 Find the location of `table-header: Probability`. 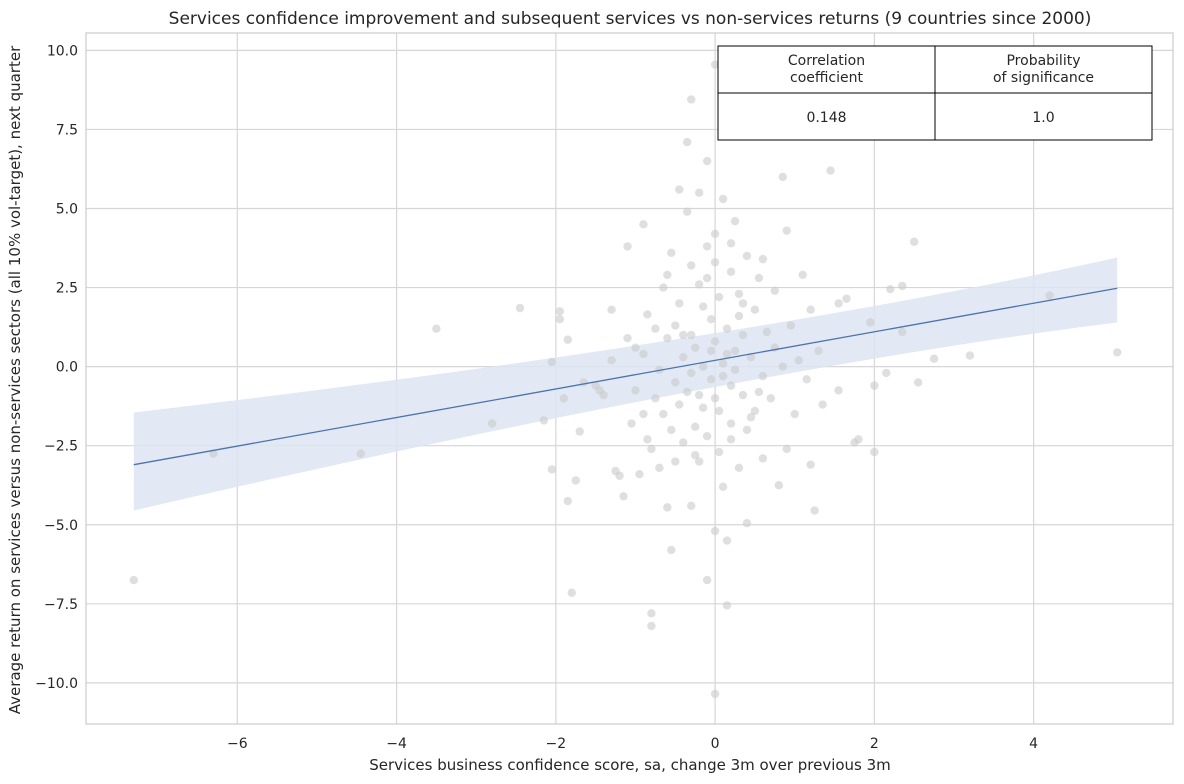

table-header: Probability is located at coordinates (1043, 61).